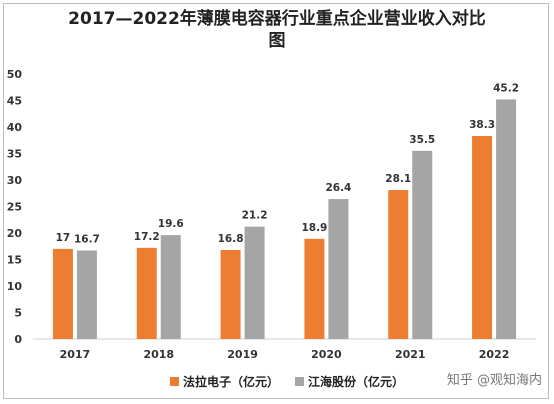 This screenshot has height=404, width=554. Describe the element at coordinates (63, 238) in the screenshot. I see `data-label-series-1: 17` at that location.